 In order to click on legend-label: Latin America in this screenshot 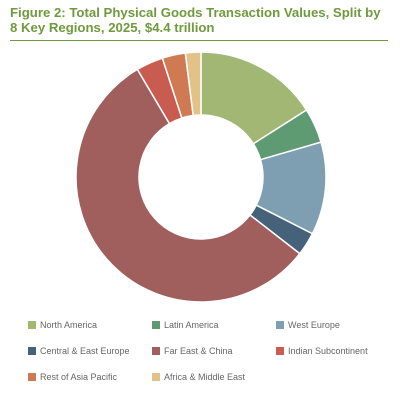, I will do `click(191, 324)`.